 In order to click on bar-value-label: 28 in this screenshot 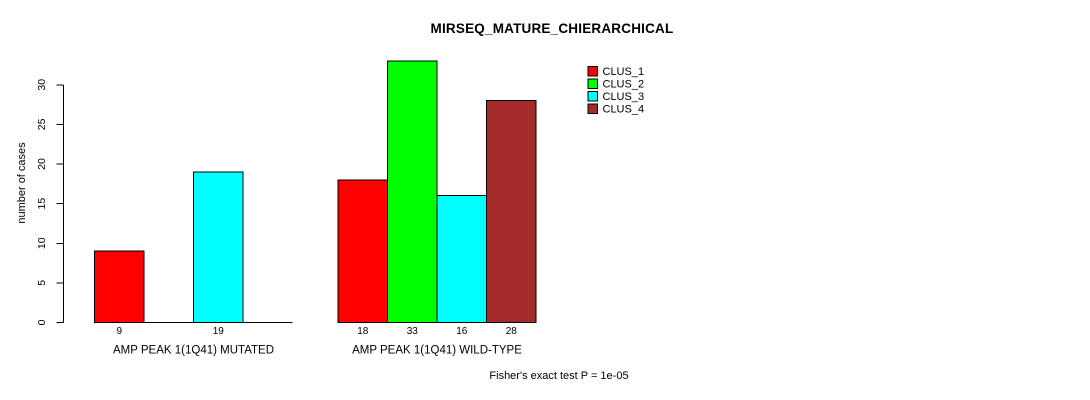, I will do `click(512, 331)`.